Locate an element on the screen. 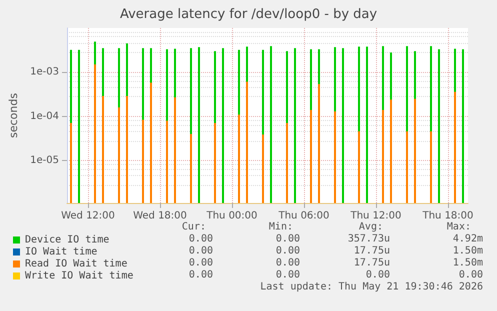 The image size is (497, 311). x-tick-label: Wed 12:00 is located at coordinates (88, 216).